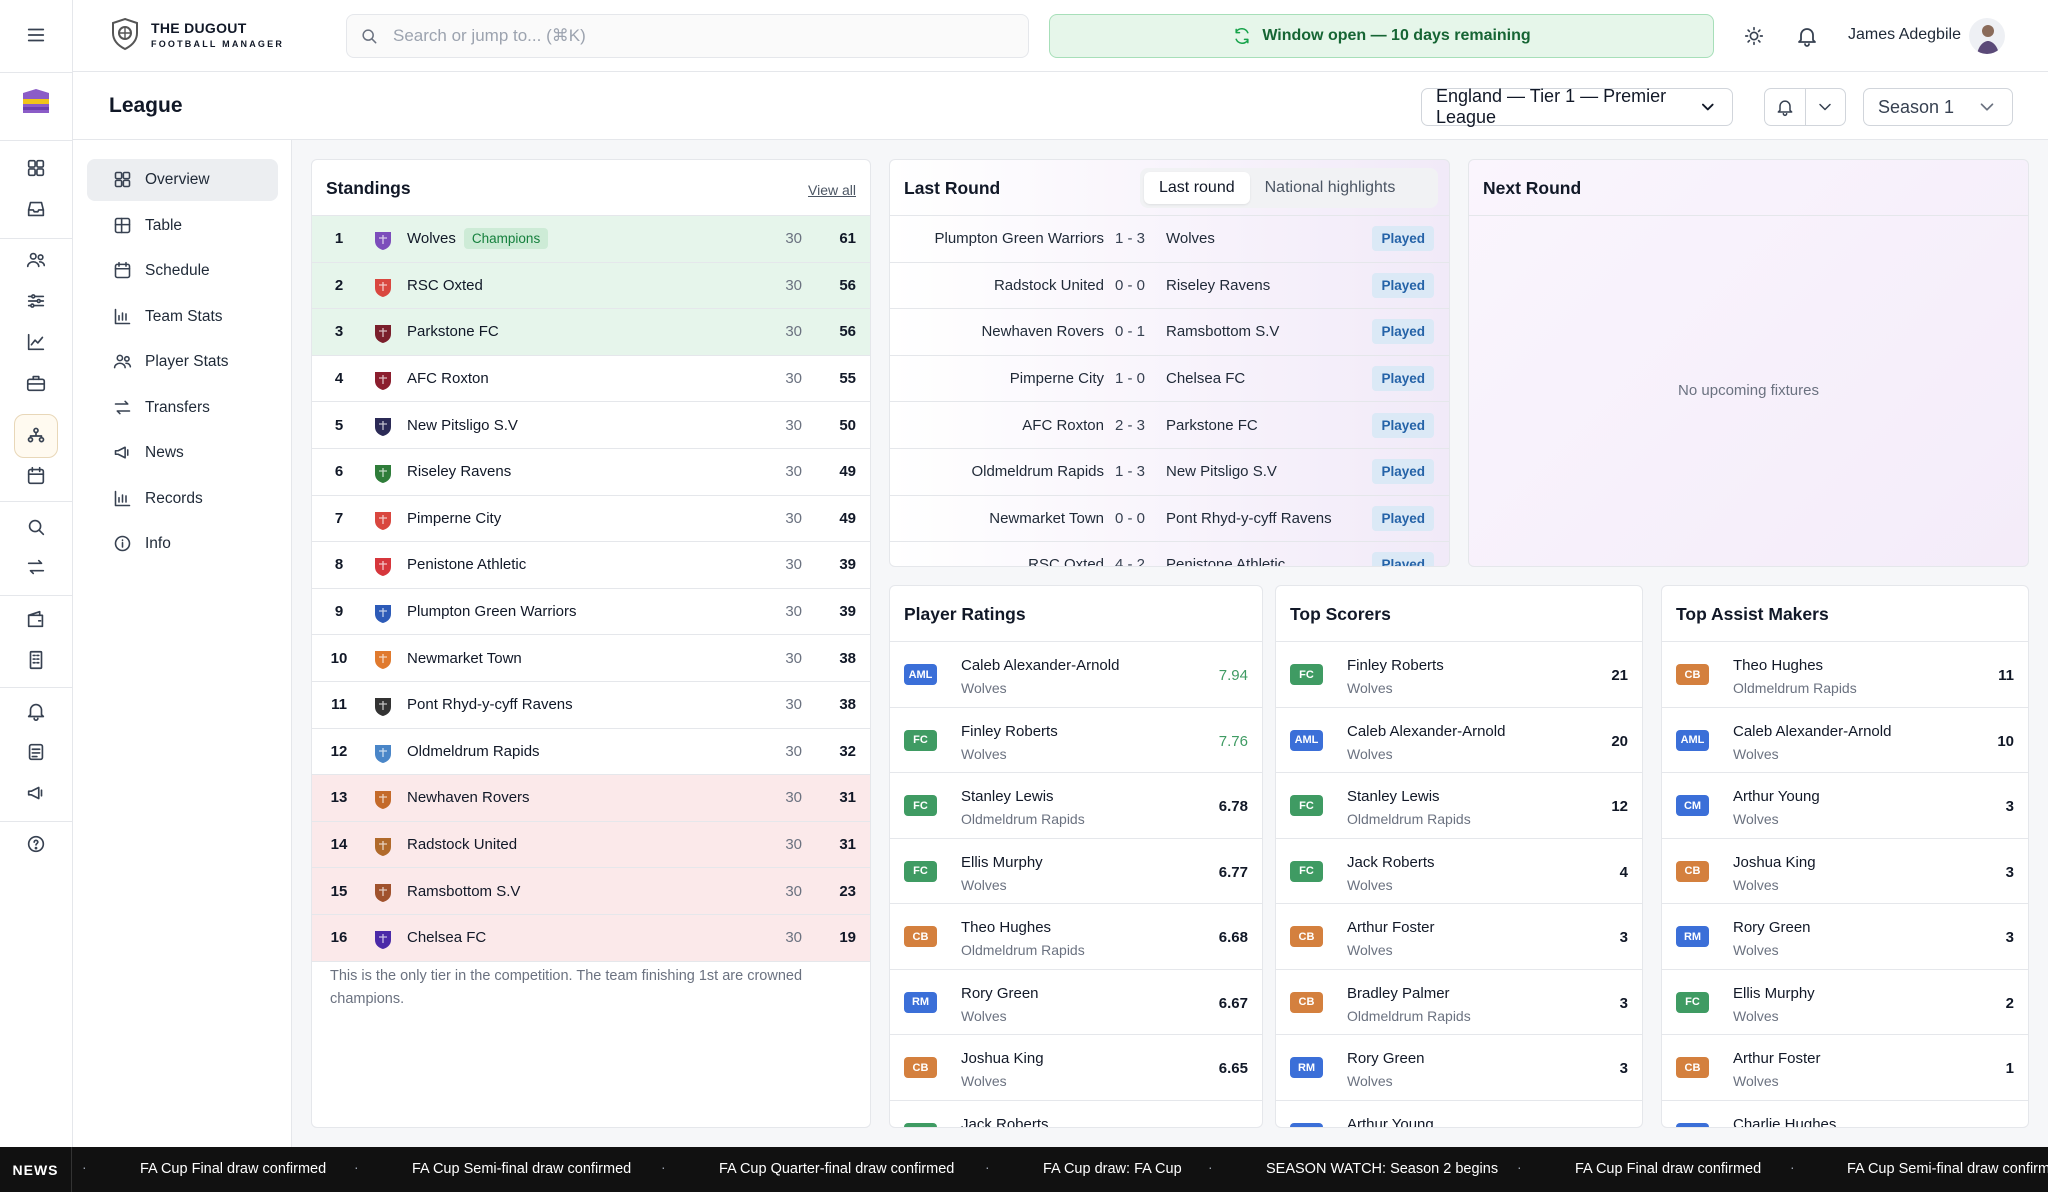 The width and height of the screenshot is (2048, 1192). What do you see at coordinates (591, 379) in the screenshot?
I see `standings-row: 4 AFC Roxton 30 55` at bounding box center [591, 379].